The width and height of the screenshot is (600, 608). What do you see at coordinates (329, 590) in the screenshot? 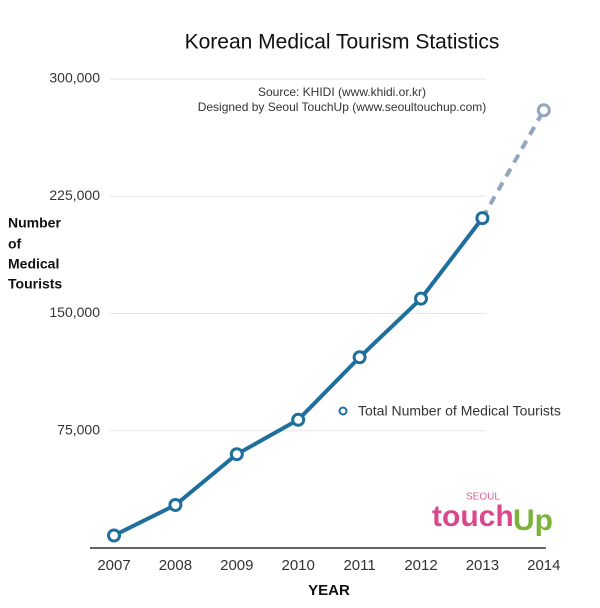
I see `x-axis-label: YEAR` at bounding box center [329, 590].